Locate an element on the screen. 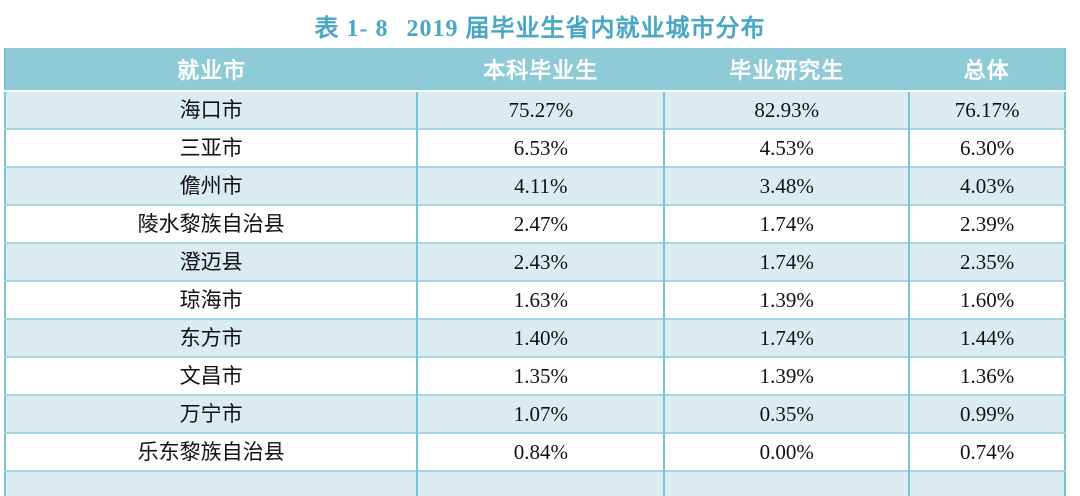 The height and width of the screenshot is (496, 1080). postgraduate-value-cell: 4.53% is located at coordinates (786, 147).